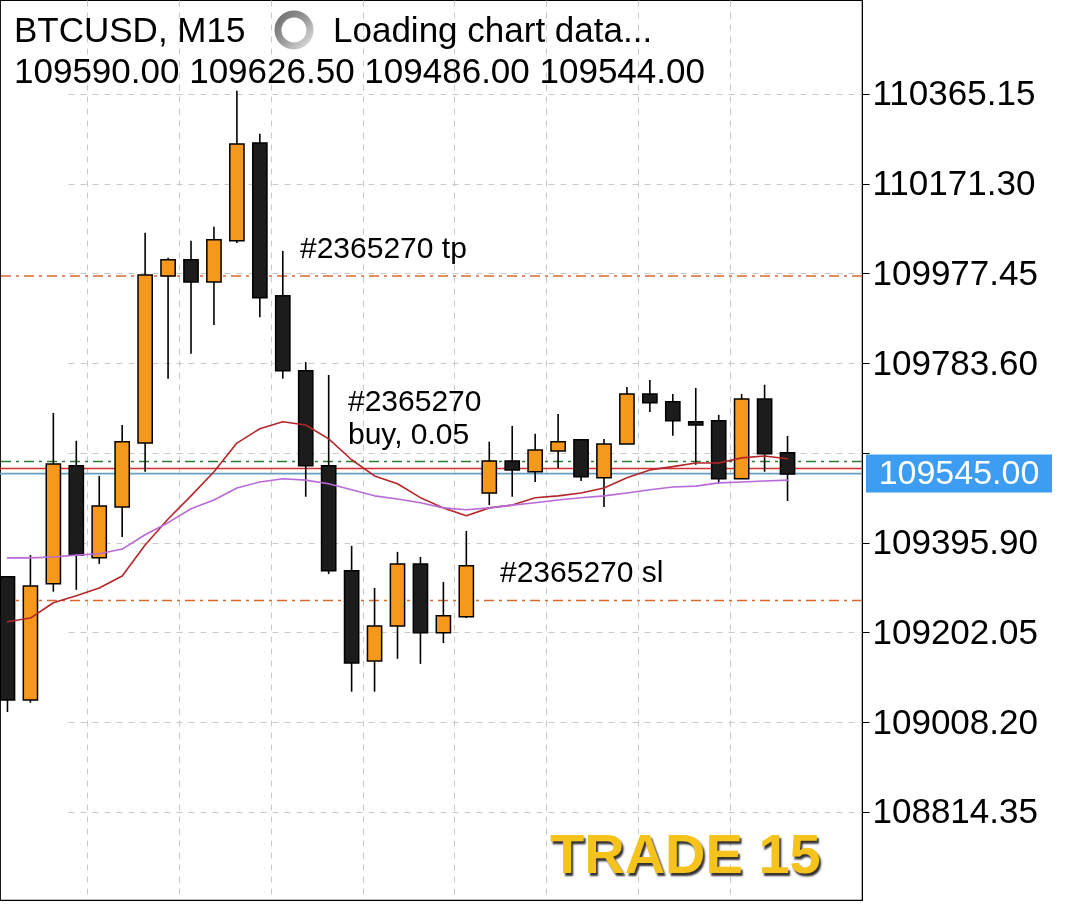  What do you see at coordinates (685, 853) in the screenshot?
I see `annotation: TRADE 15` at bounding box center [685, 853].